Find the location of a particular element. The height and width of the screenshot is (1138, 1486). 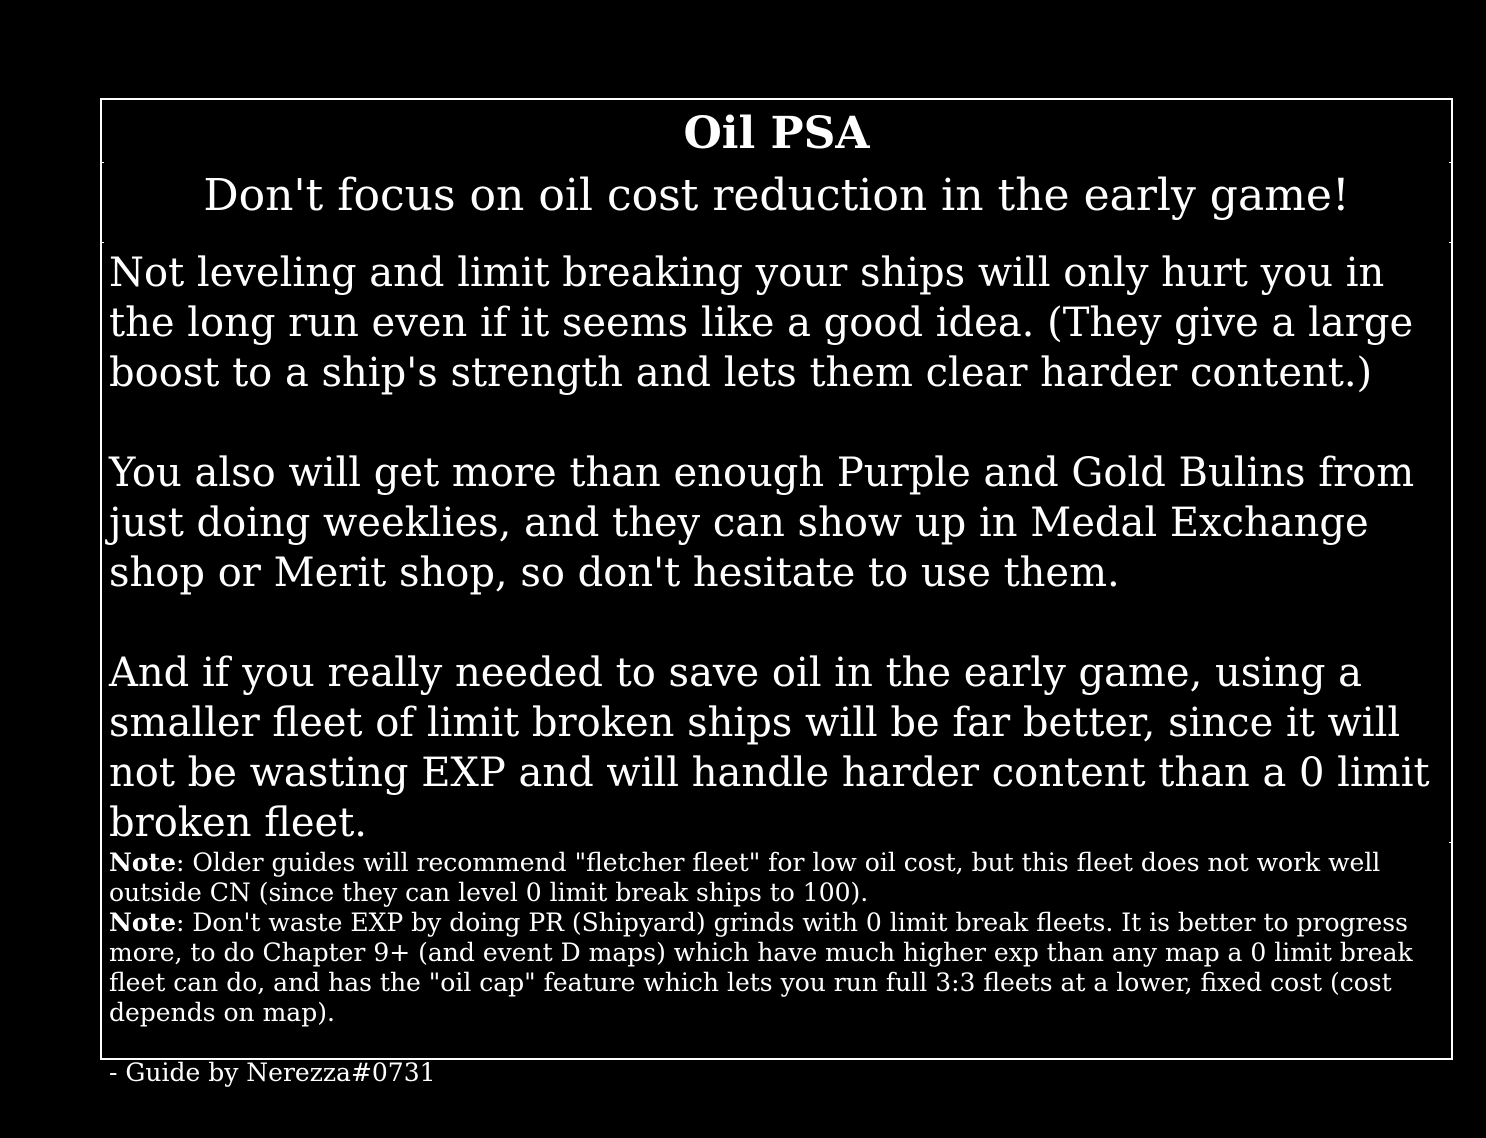

spacer is located at coordinates (773, 1043).